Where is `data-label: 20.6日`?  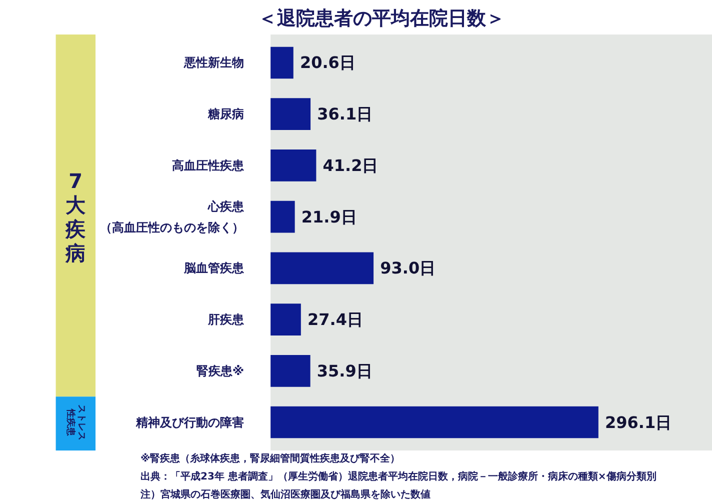 data-label: 20.6日 is located at coordinates (328, 62).